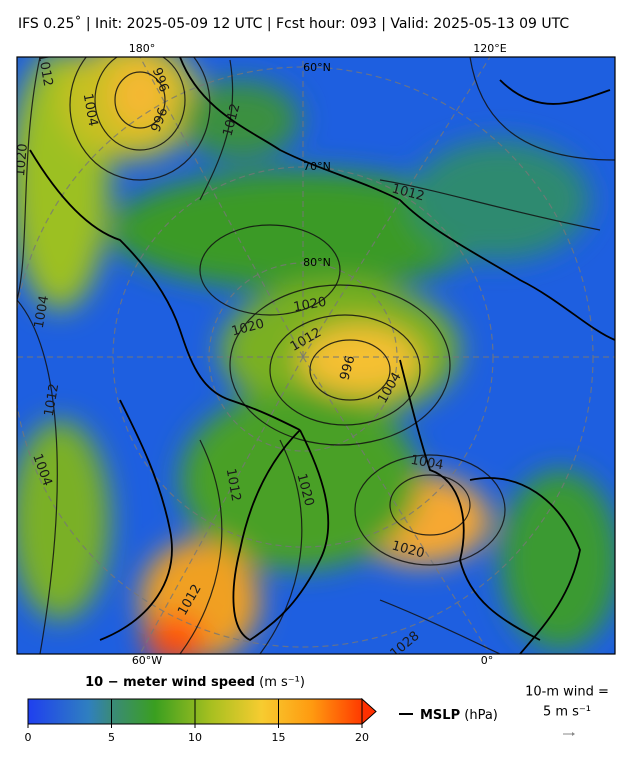  Describe the element at coordinates (487, 660) in the screenshot. I see `longitude-label: 0°` at that location.